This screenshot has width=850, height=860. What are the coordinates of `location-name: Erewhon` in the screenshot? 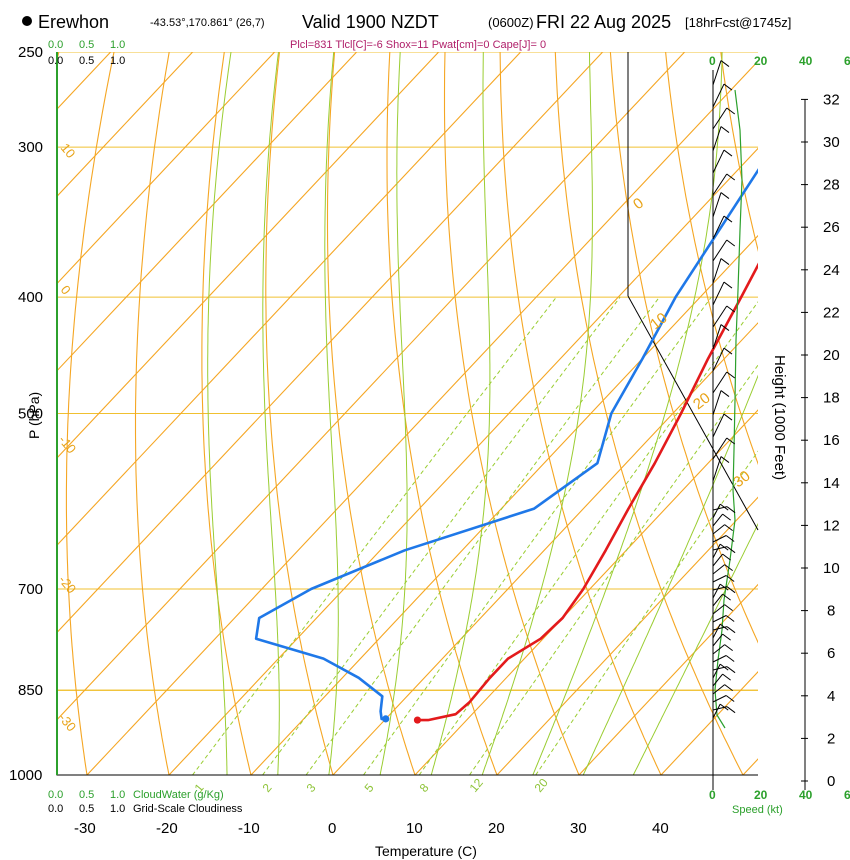 It's located at (73, 22).